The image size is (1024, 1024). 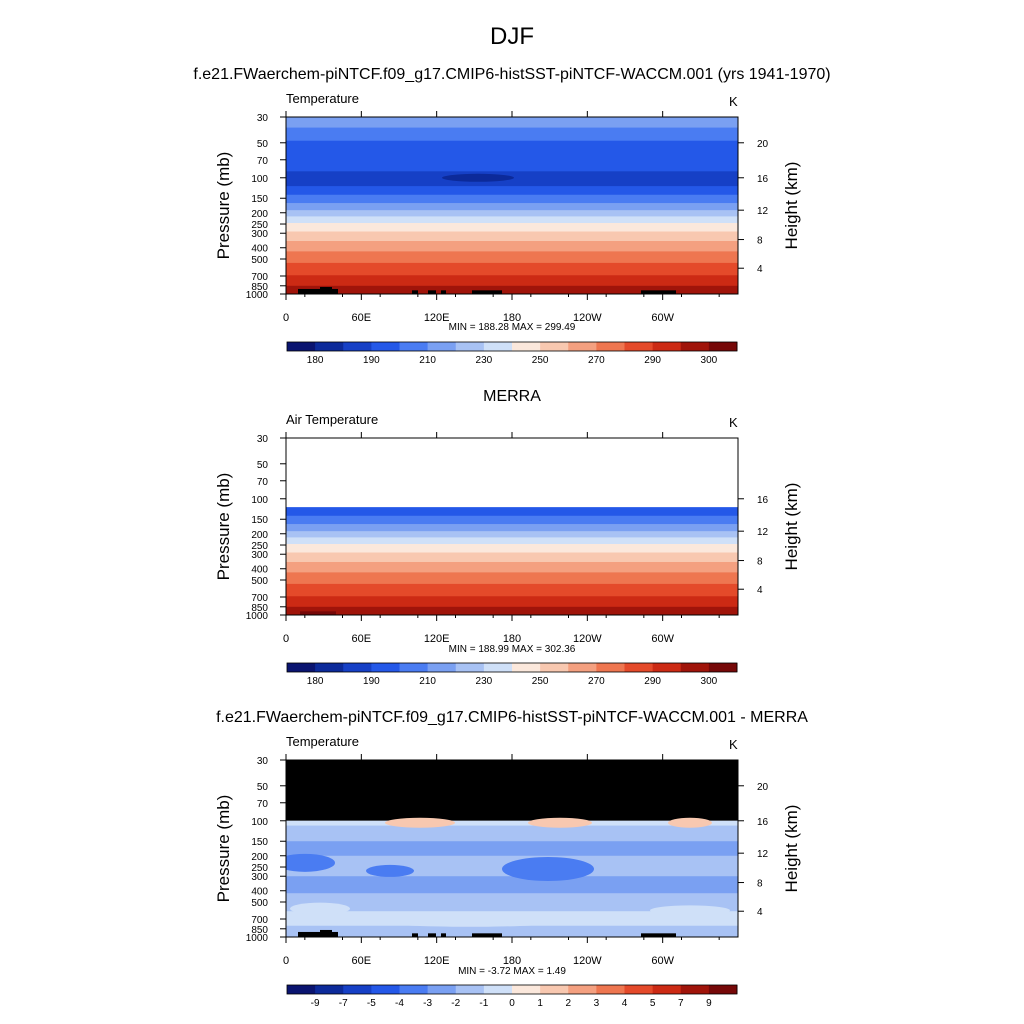 What do you see at coordinates (263, 482) in the screenshot?
I see `y-tick-label: 70` at bounding box center [263, 482].